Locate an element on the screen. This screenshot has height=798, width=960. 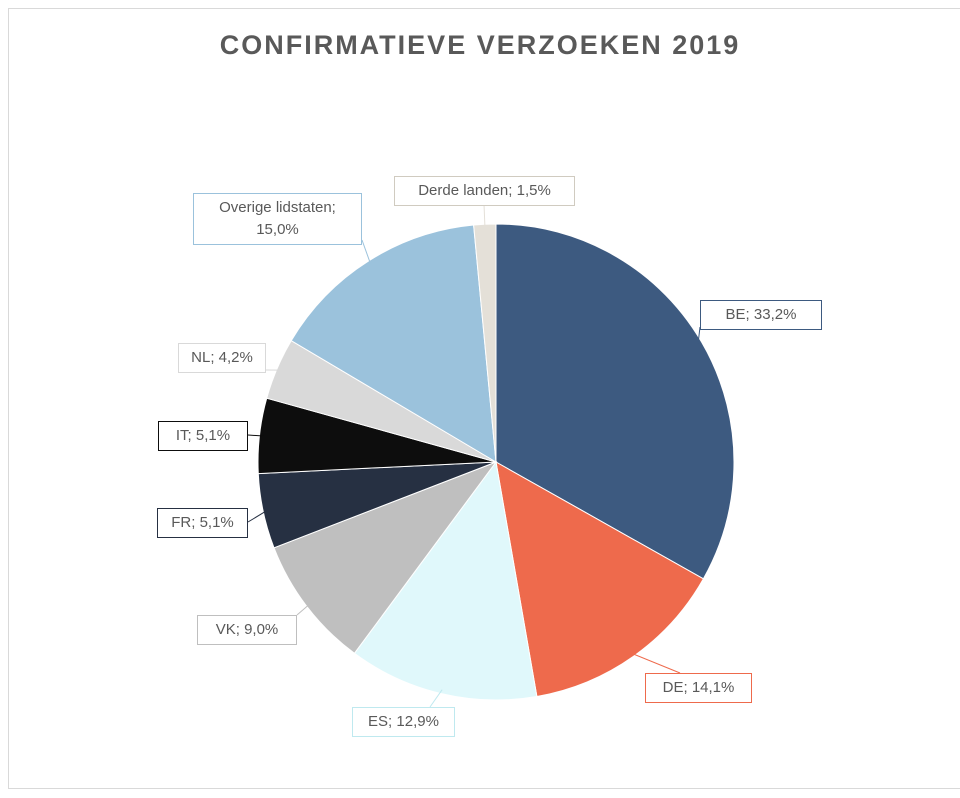
data-label: Derde landen; 1,5% is located at coordinates (484, 191).